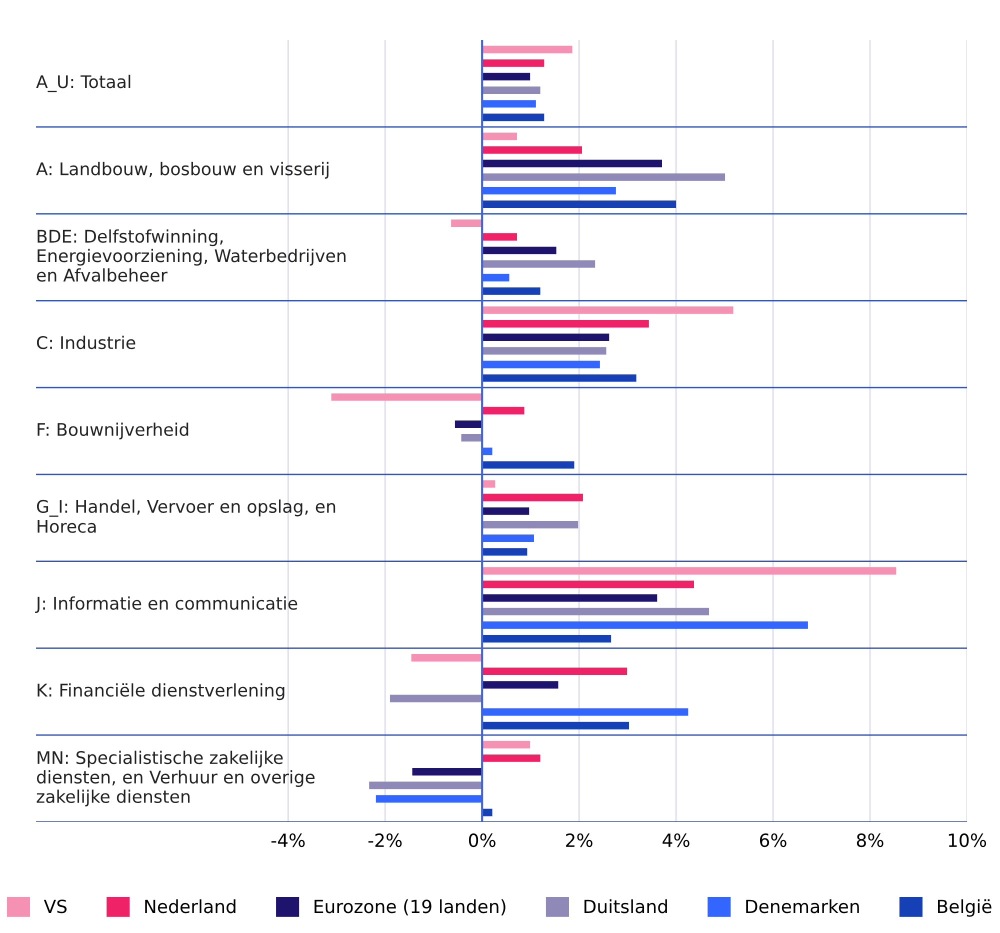 This screenshot has height=933, width=1000. Describe the element at coordinates (113, 431) in the screenshot. I see `y-tick-label: F: Bouwnijverheid` at that location.